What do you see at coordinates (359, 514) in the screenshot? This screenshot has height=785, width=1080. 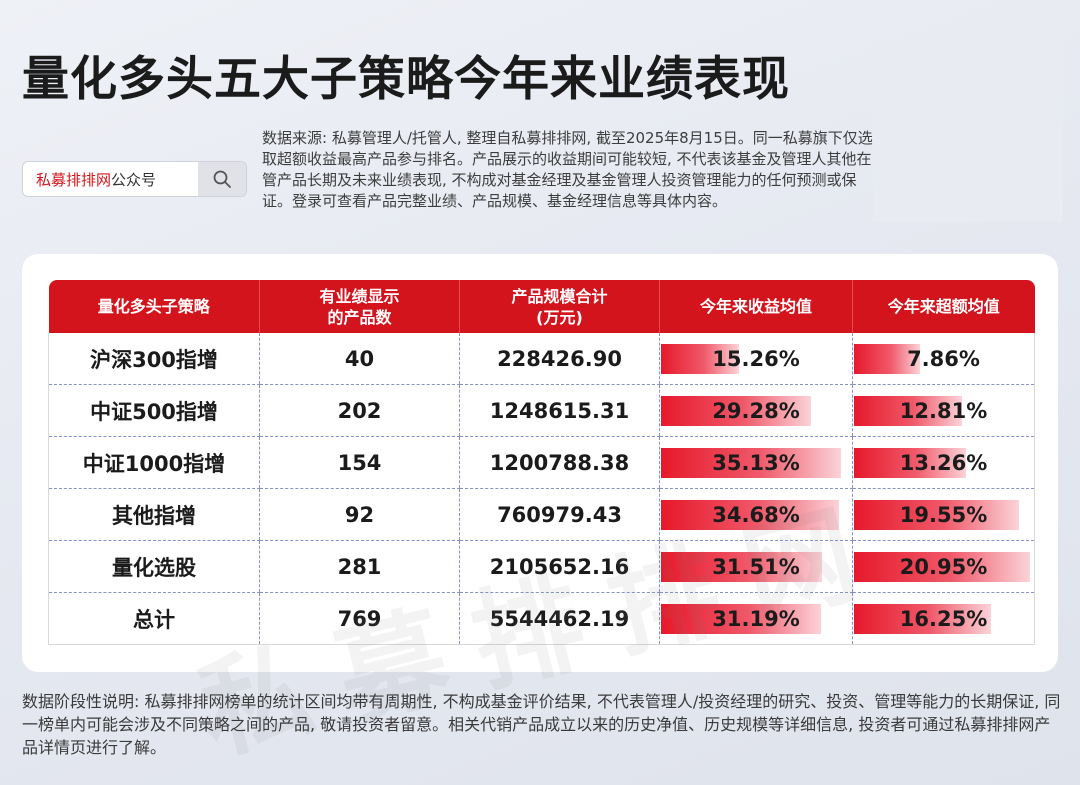 I see `cell-count: 92` at bounding box center [359, 514].